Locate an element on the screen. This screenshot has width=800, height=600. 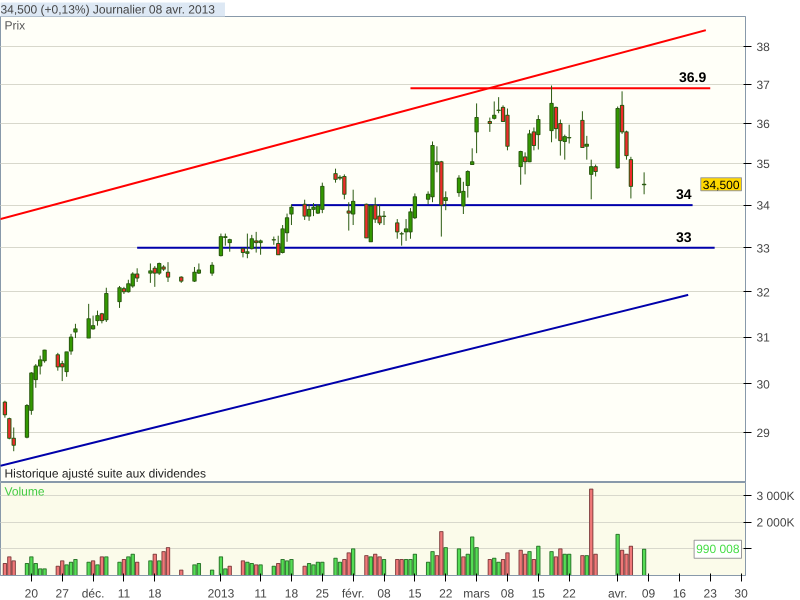
y-tick-label: 32 is located at coordinates (763, 292).